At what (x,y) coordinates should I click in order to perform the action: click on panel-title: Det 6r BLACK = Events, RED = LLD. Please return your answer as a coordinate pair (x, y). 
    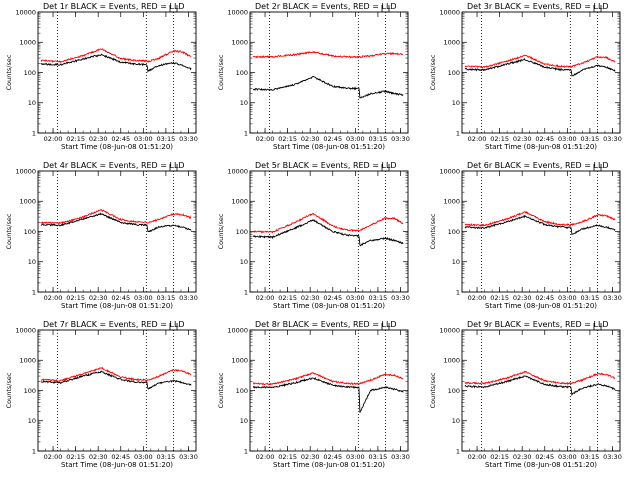
    Looking at the image, I should click on (538, 165).